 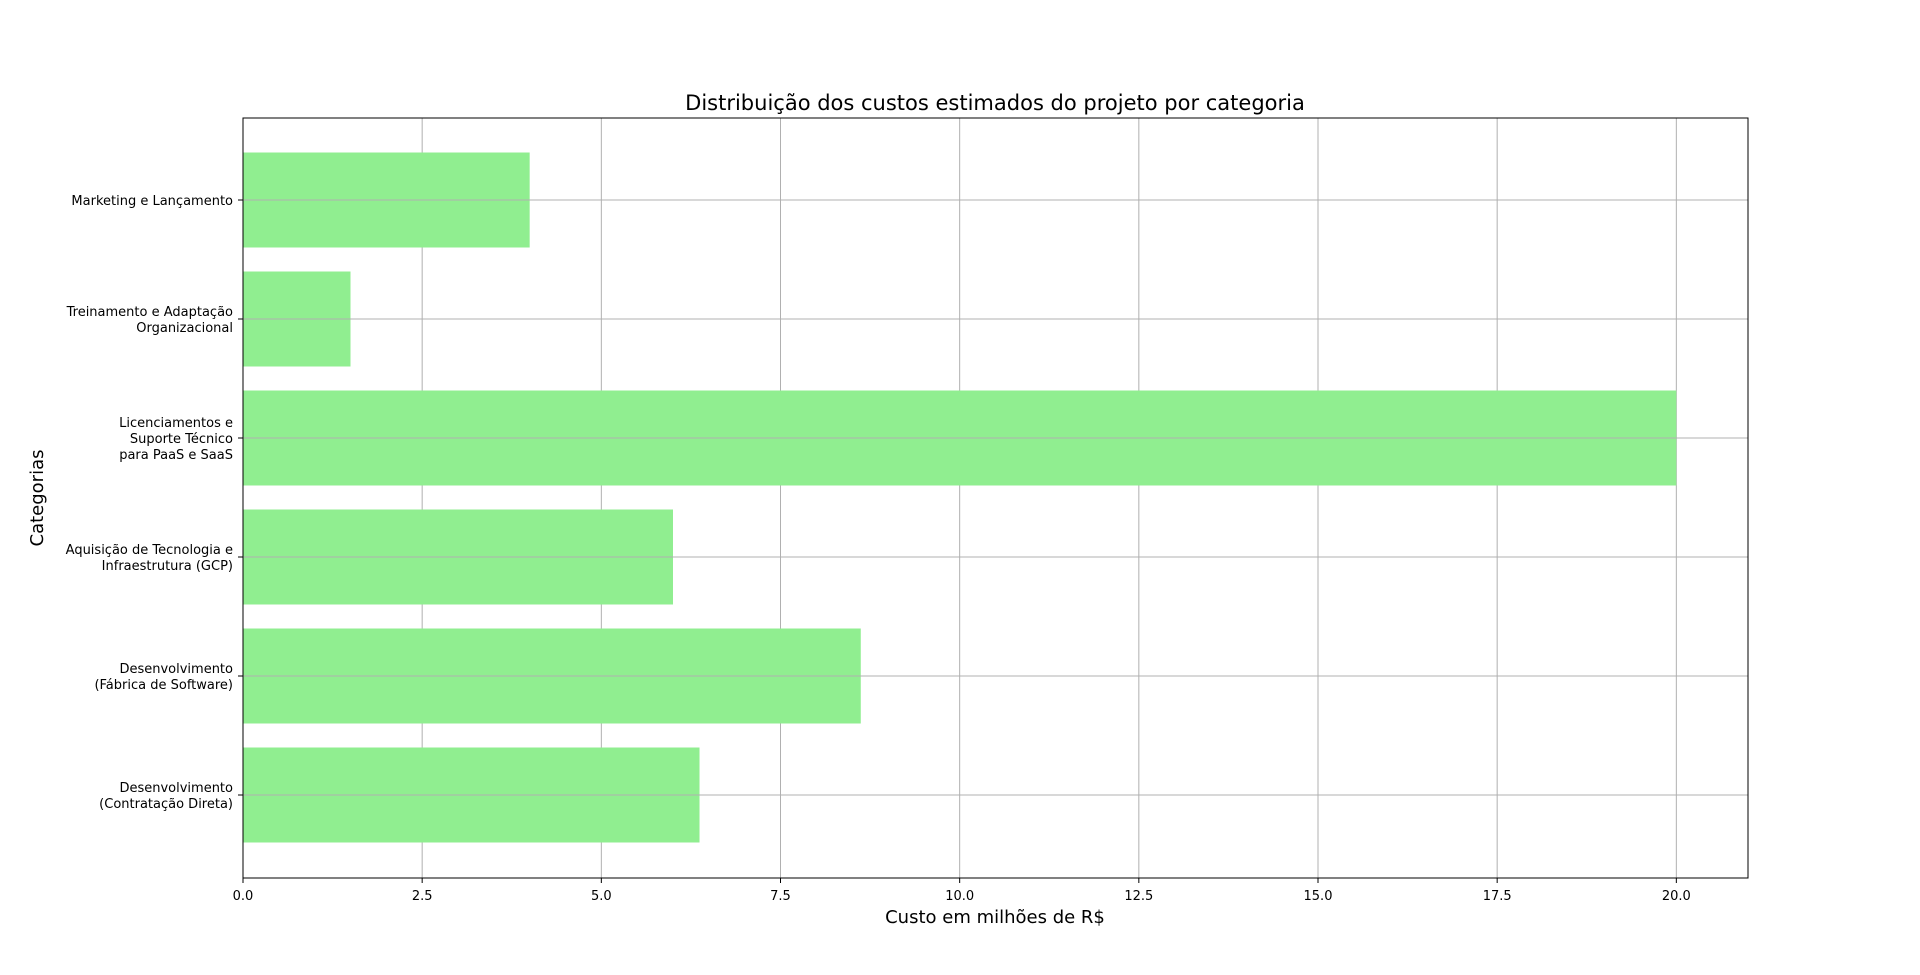 I want to click on y-tick-label: Treinamento e Adaptação, so click(x=149, y=312).